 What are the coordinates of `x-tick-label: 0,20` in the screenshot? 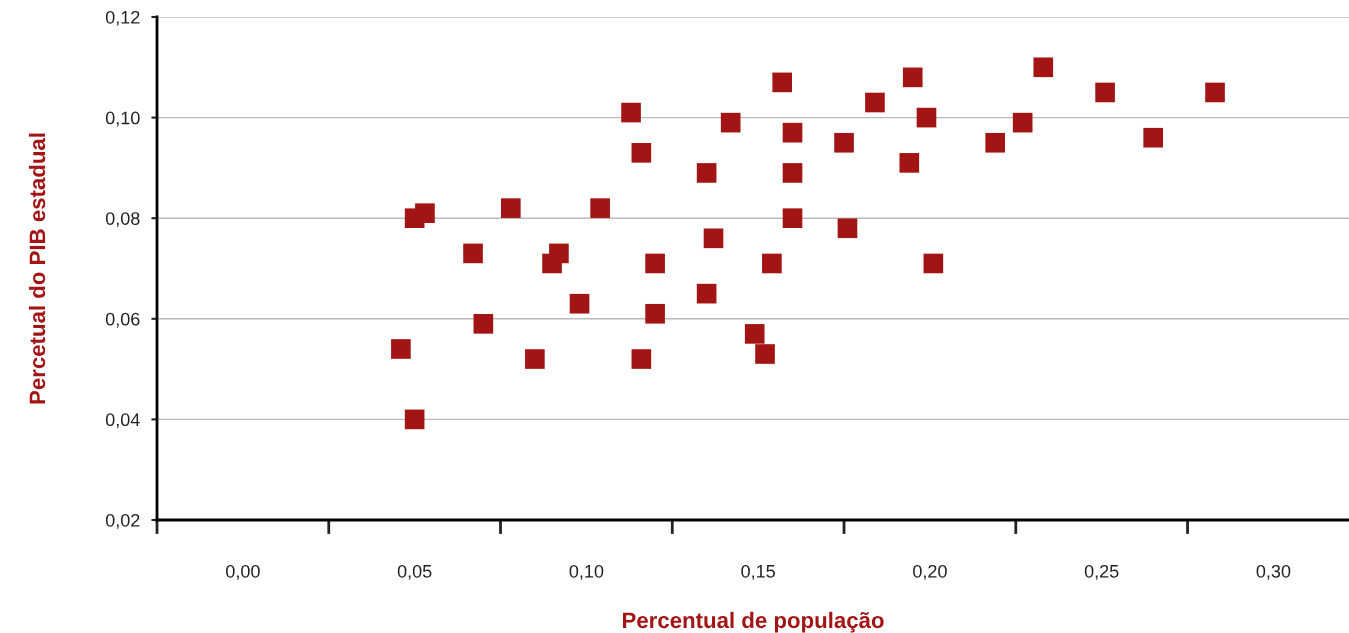 It's located at (930, 572).